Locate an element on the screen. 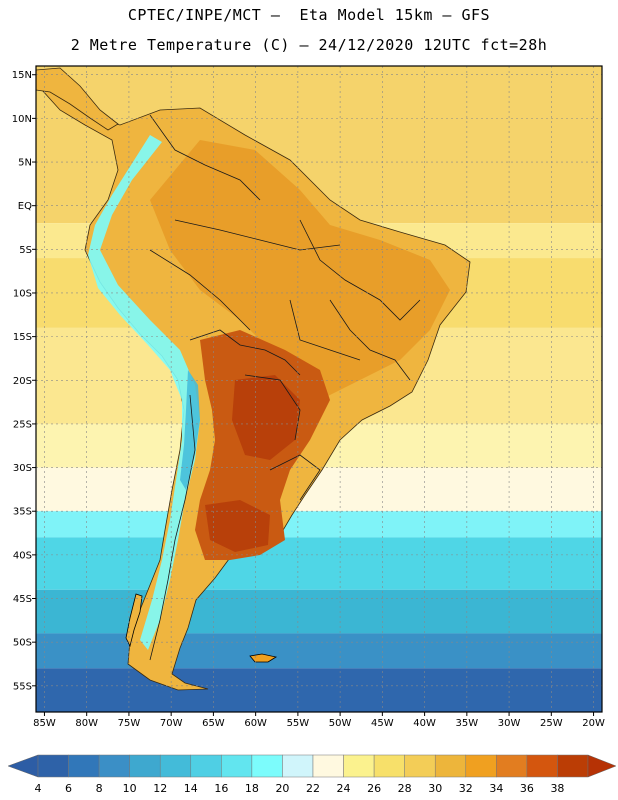 This screenshot has width=618, height=800. colorbar-label: 4 is located at coordinates (38, 788).